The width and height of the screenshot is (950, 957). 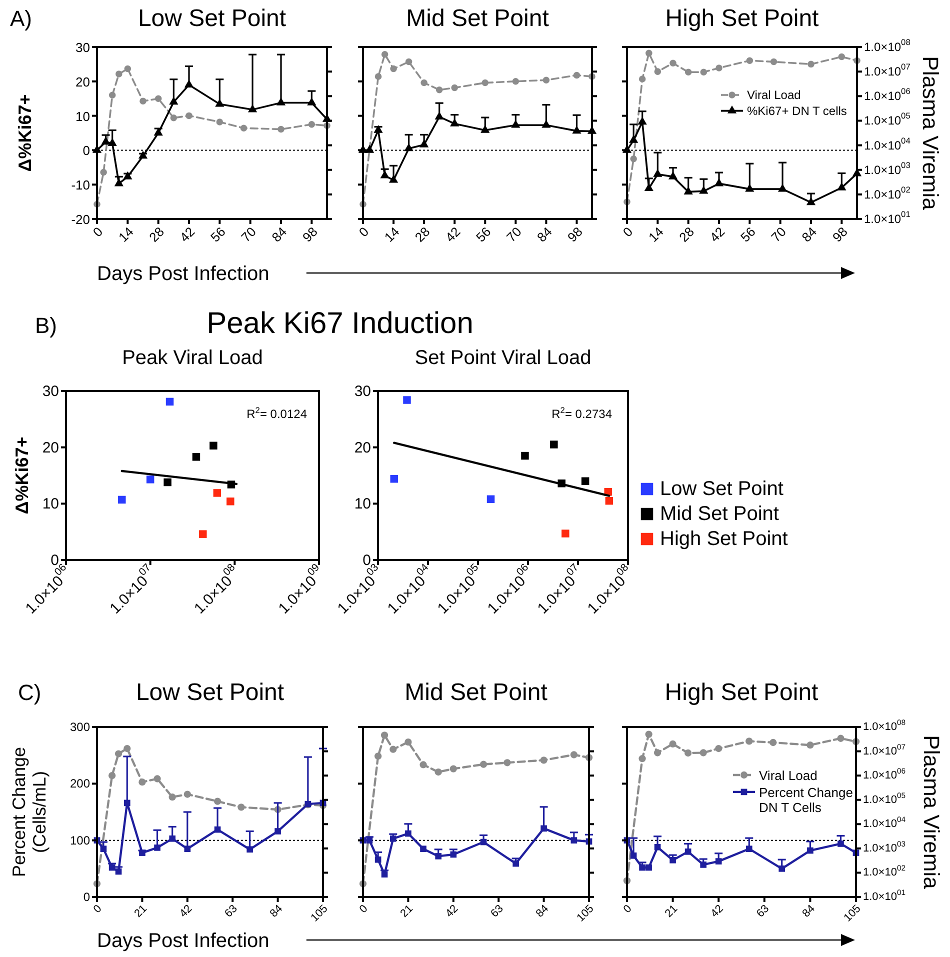 What do you see at coordinates (340, 323) in the screenshot?
I see `text: Peak Ki67 Induction` at bounding box center [340, 323].